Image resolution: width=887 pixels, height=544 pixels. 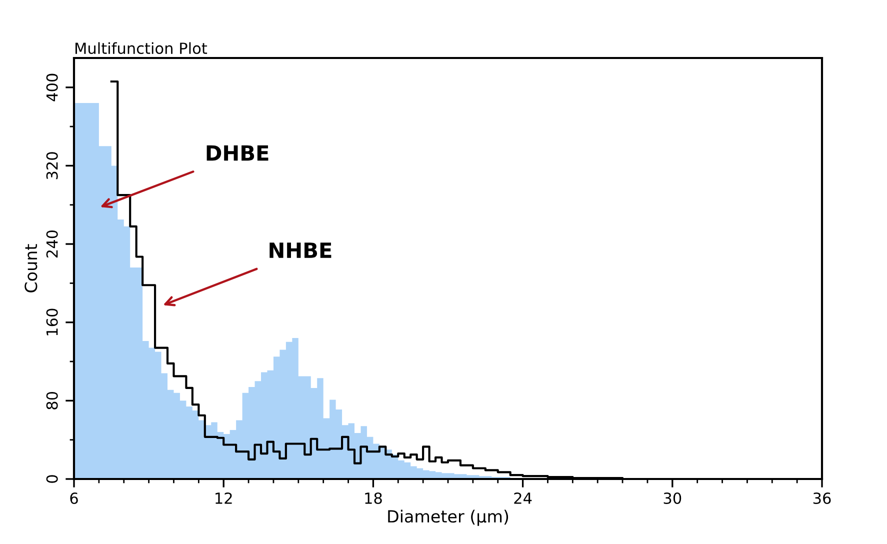 I want to click on x-axis-title: Diameter (µm), so click(x=448, y=518).